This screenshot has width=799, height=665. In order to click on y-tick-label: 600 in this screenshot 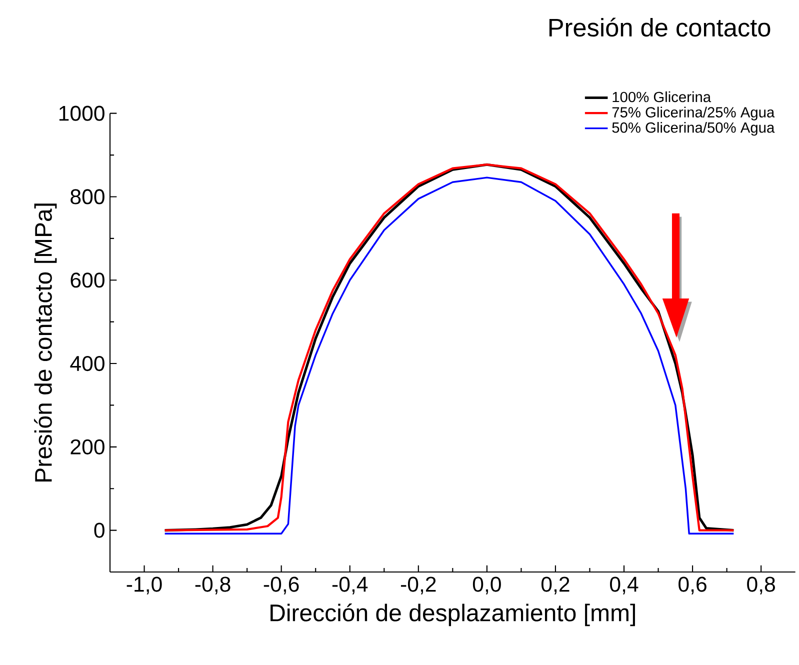, I will do `click(87, 280)`.